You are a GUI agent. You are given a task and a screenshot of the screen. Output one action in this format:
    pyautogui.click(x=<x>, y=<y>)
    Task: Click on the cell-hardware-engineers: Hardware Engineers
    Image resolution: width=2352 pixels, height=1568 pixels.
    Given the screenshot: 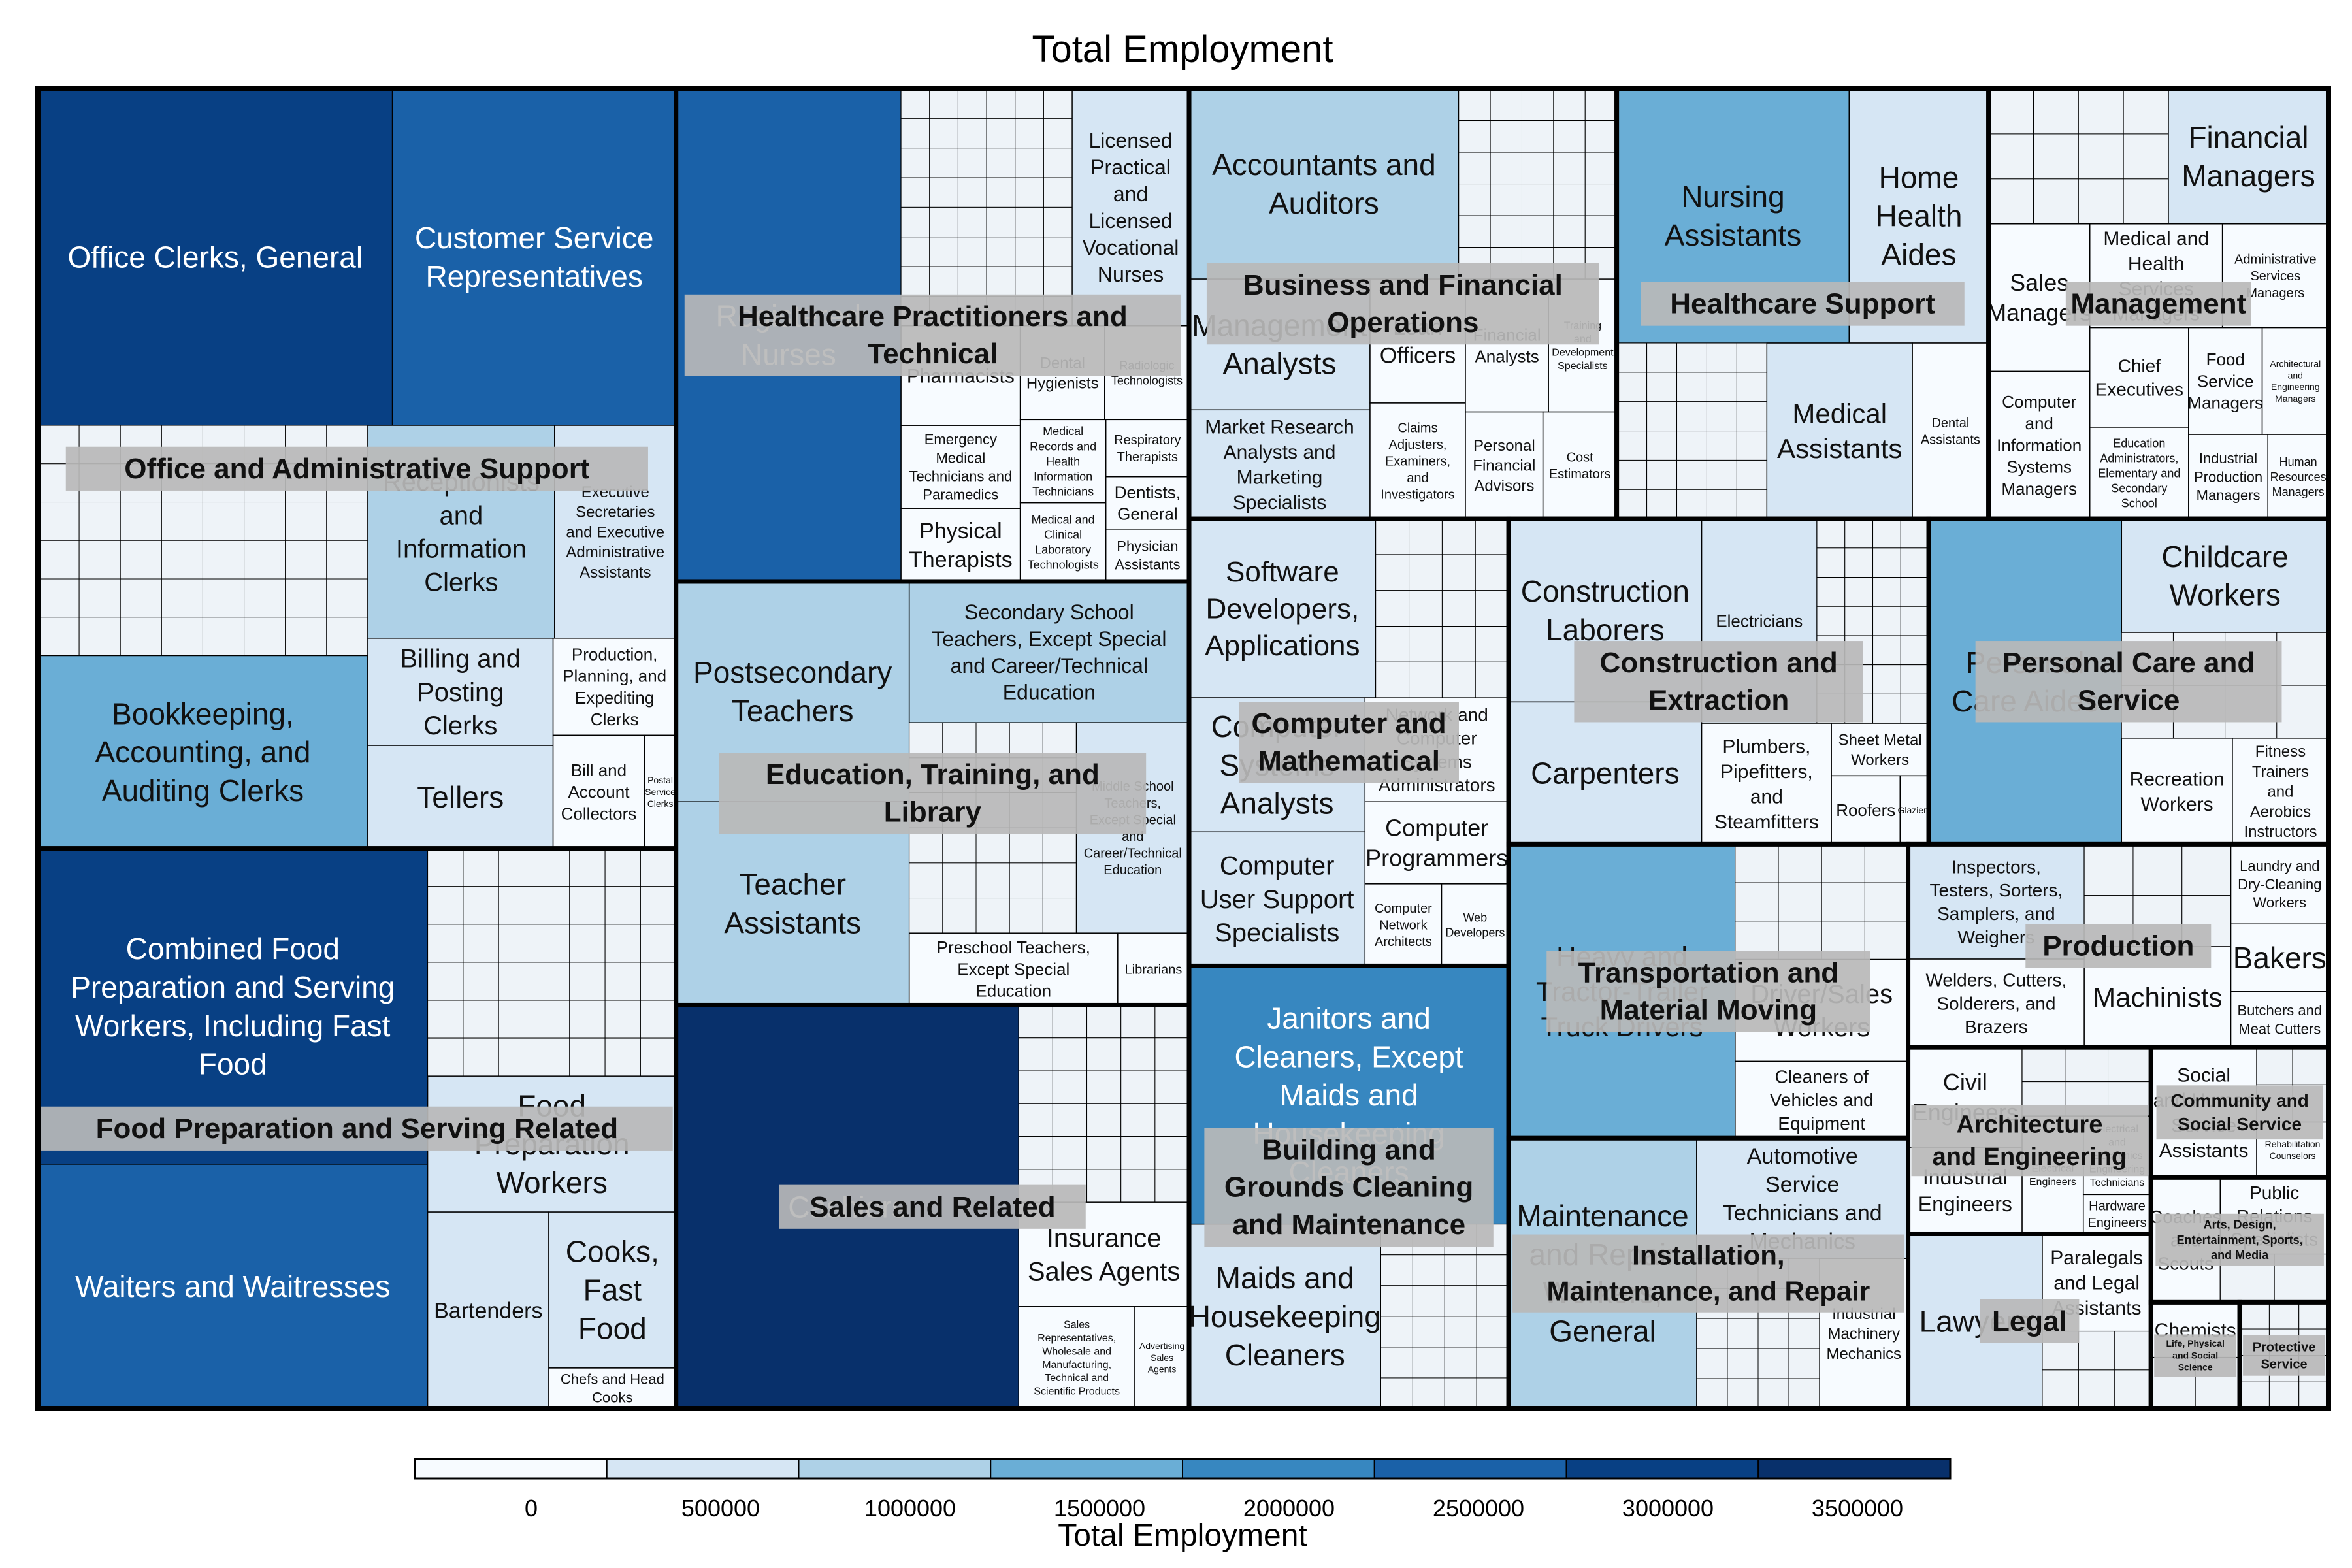 What is the action you would take?
    pyautogui.click(x=2116, y=1214)
    